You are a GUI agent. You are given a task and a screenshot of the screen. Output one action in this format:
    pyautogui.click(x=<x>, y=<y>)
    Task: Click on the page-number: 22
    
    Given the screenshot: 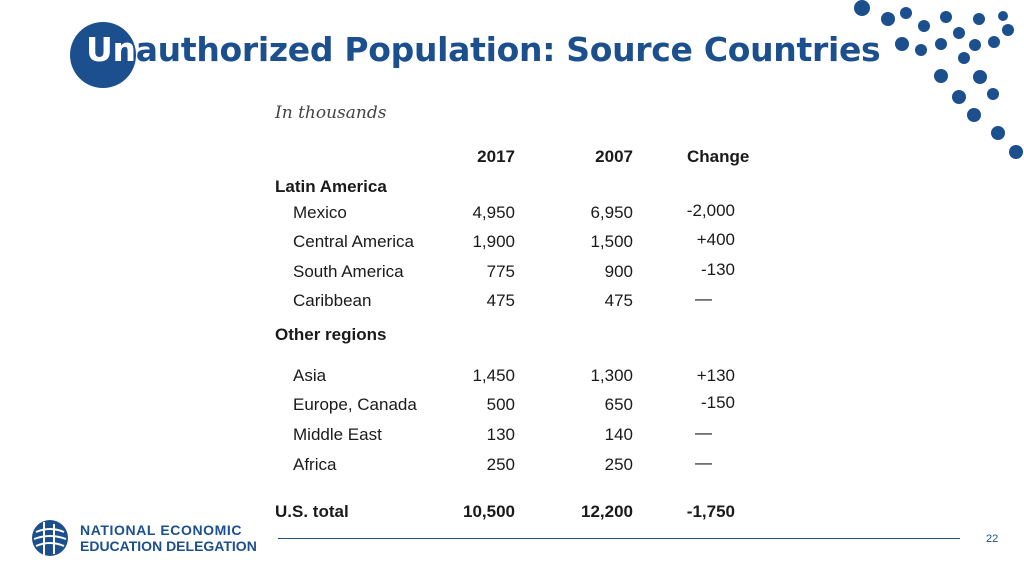 What is the action you would take?
    pyautogui.click(x=992, y=539)
    